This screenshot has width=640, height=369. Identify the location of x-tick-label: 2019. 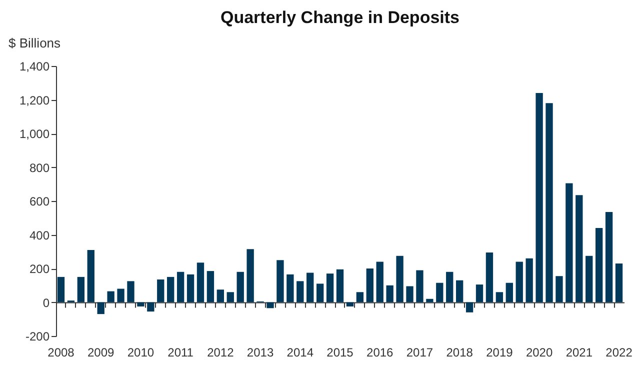
(500, 353).